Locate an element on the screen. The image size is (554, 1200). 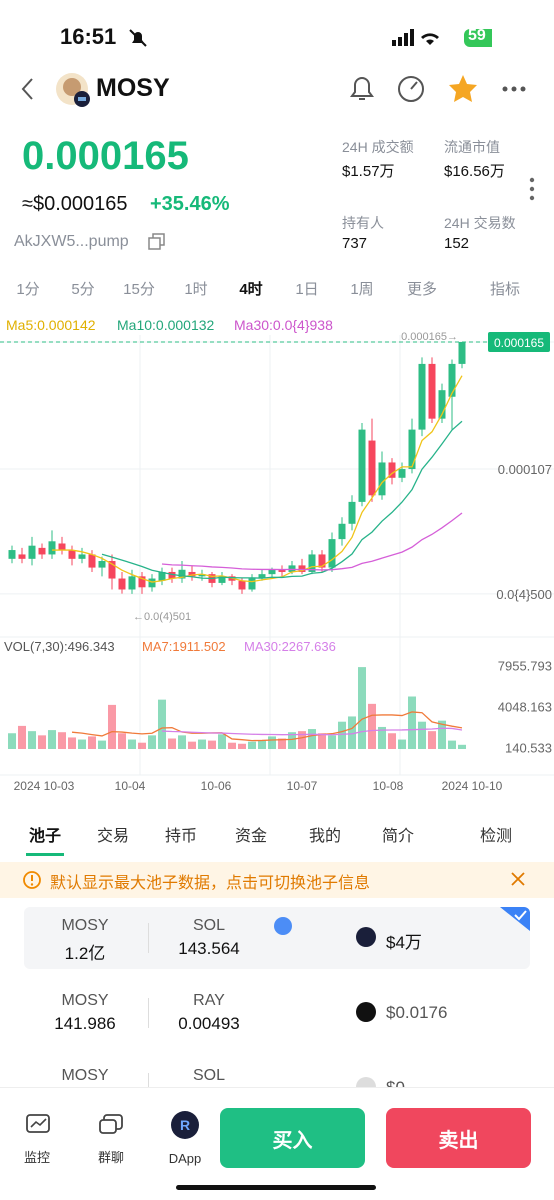
x-tick-label: 10-06 is located at coordinates (216, 786).